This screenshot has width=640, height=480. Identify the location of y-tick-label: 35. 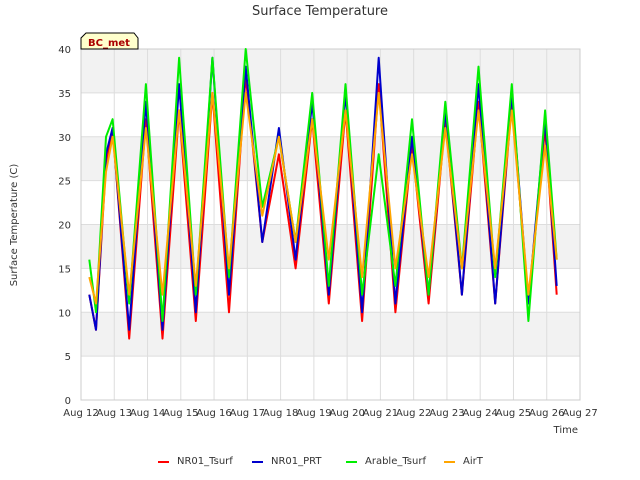
(64, 94).